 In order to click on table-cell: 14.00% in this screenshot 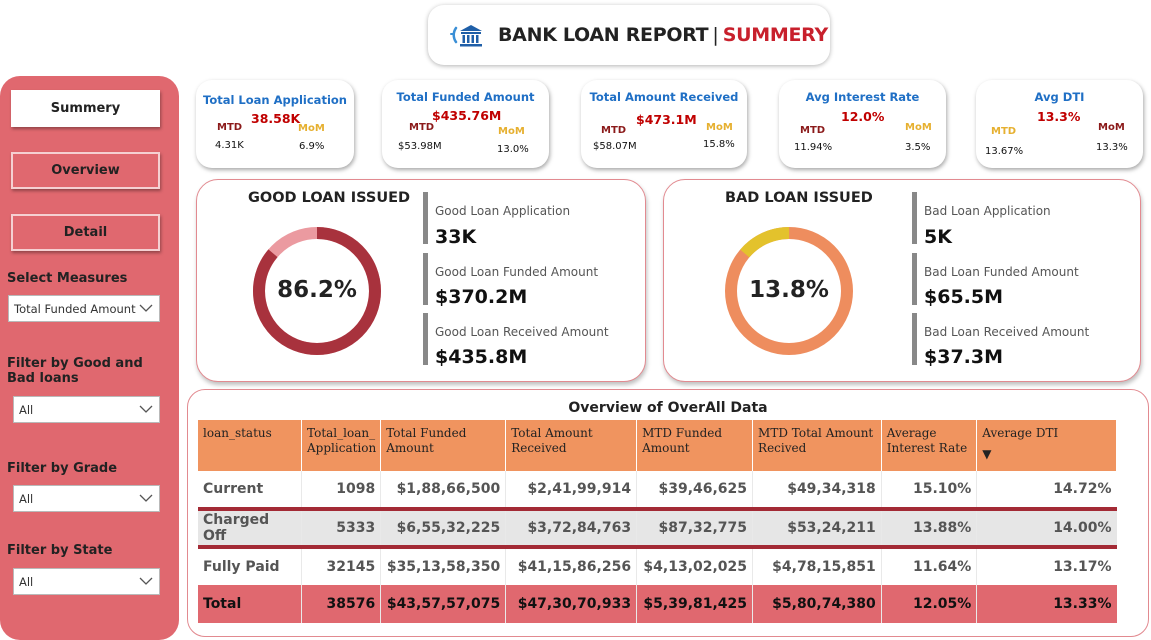, I will do `click(1046, 529)`.